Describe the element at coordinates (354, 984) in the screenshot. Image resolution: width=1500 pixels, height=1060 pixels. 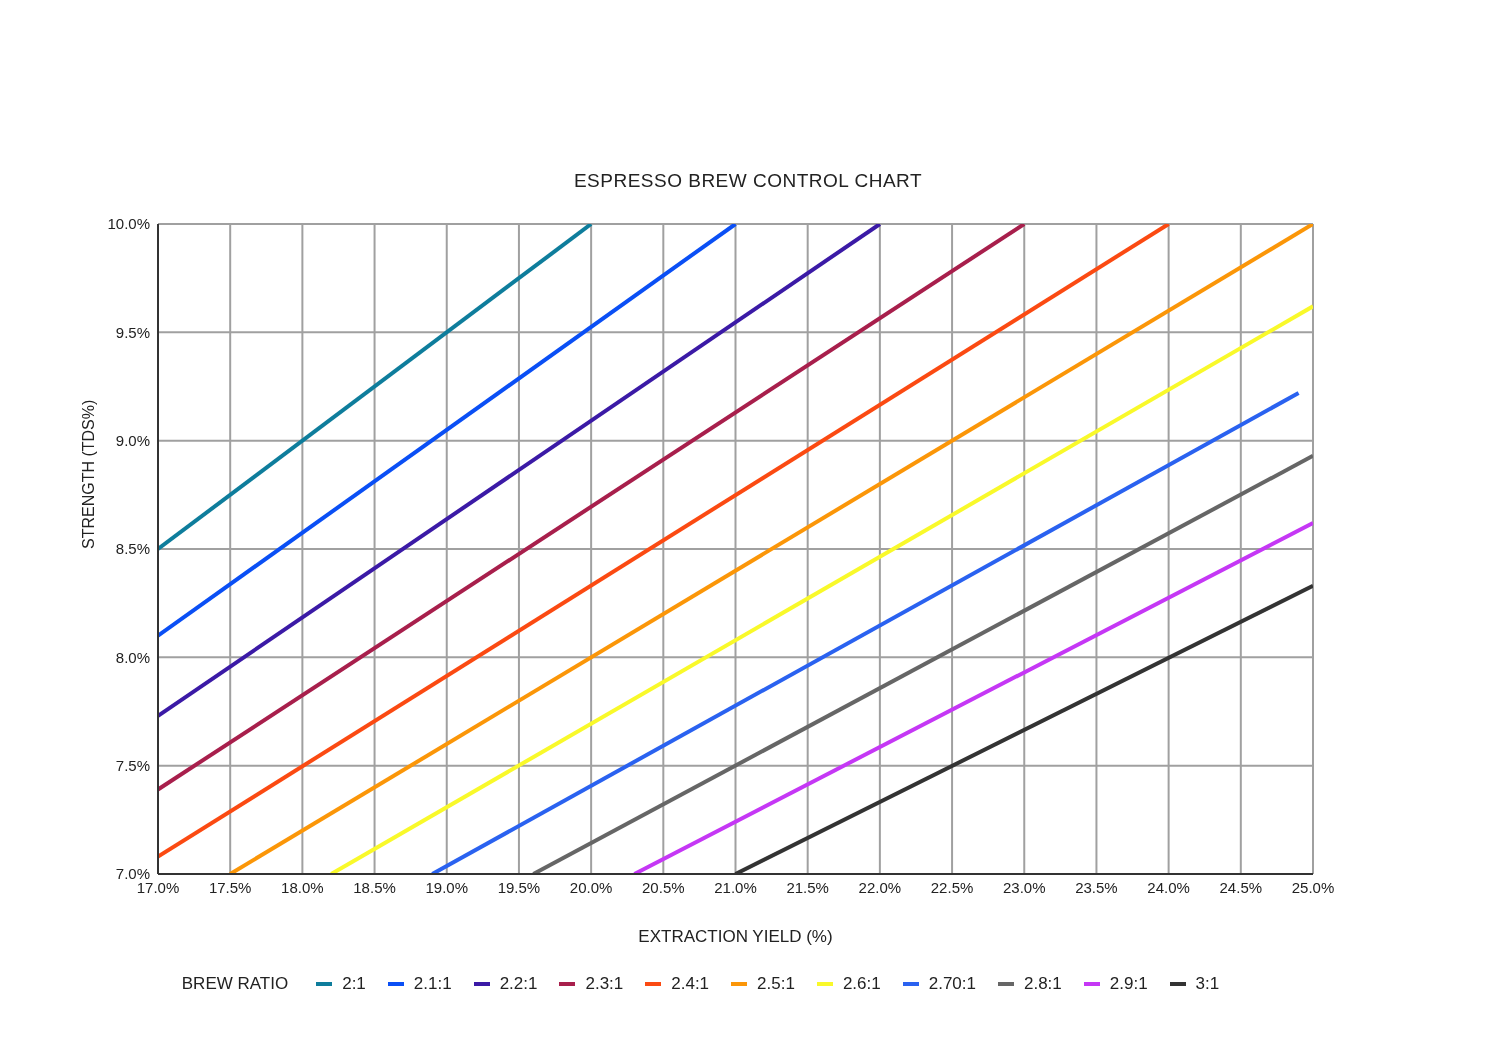
I see `legend-label: 2:1` at that location.